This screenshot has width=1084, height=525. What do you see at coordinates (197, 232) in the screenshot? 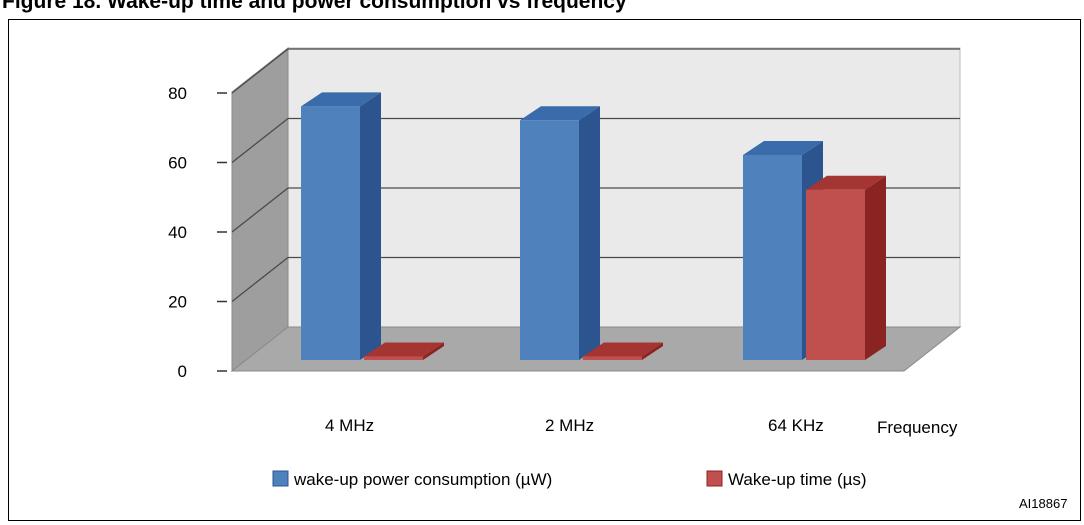
I see `y-axis: 0 20 40 60 80` at bounding box center [197, 232].